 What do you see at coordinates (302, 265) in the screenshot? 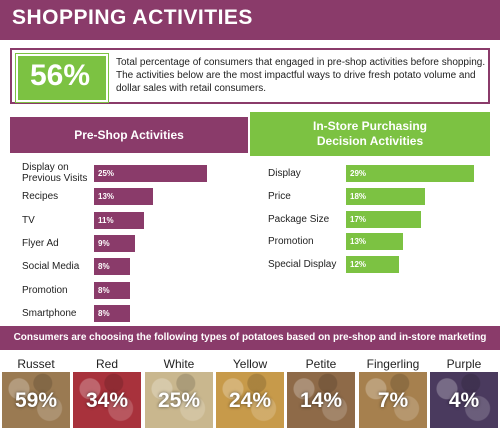
I see `category-label: Special Display` at bounding box center [302, 265].